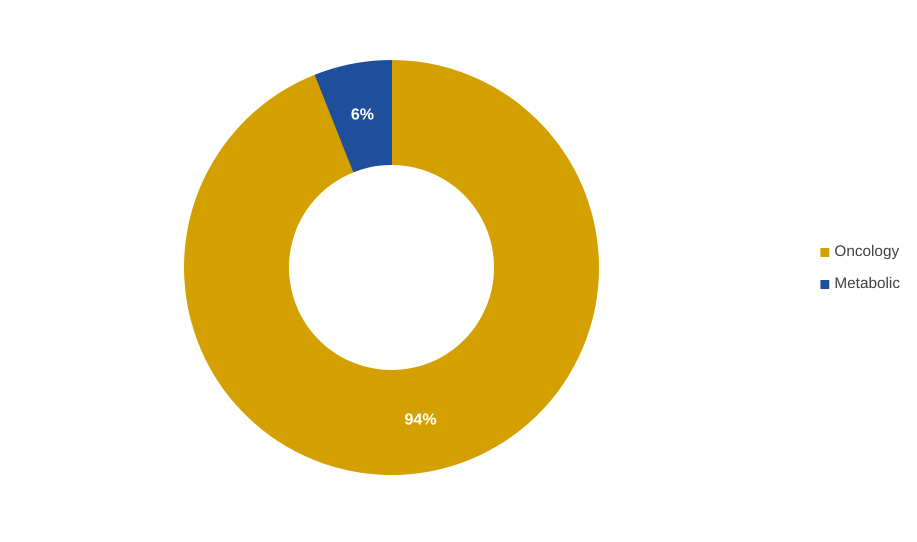 Image resolution: width=917 pixels, height=542 pixels. Describe the element at coordinates (362, 115) in the screenshot. I see `data-label: 6%` at that location.